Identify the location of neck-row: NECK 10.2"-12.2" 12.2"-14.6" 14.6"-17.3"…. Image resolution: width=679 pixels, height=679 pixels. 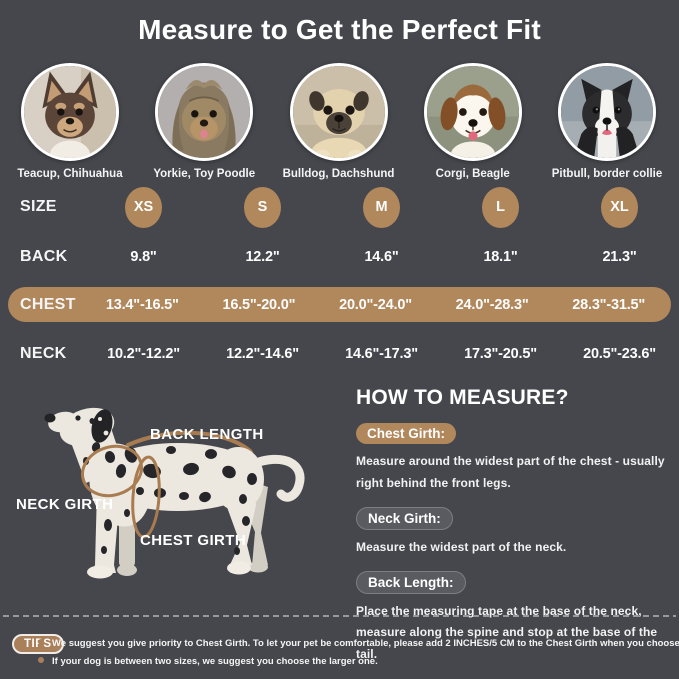
(339, 354).